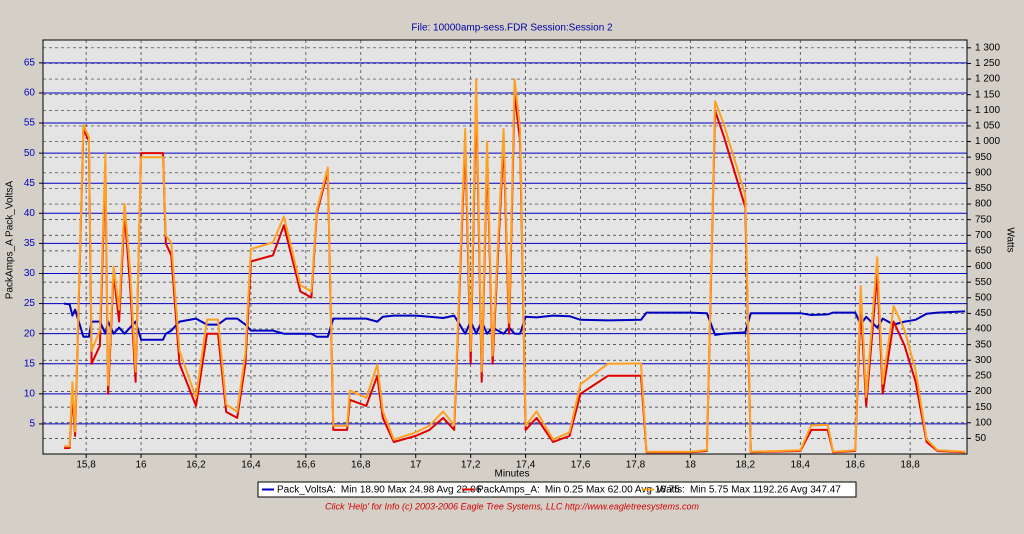 This screenshot has width=1024, height=534. What do you see at coordinates (987, 94) in the screenshot?
I see `y2-tick-label: 1 150` at bounding box center [987, 94].